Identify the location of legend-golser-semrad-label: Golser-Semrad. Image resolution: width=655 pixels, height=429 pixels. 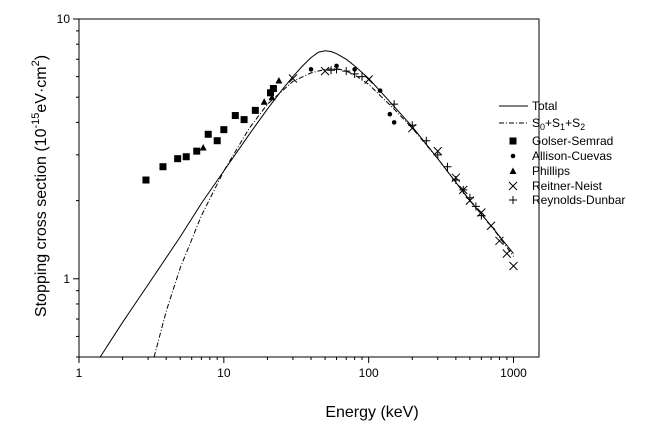
(572, 141).